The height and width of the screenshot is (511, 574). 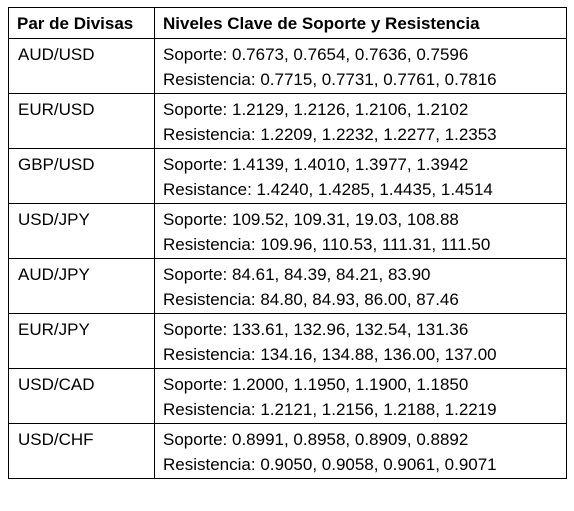 I want to click on support-levels: Soporte: 133.61, 132.96, 132.54, 131.36, so click(x=316, y=329).